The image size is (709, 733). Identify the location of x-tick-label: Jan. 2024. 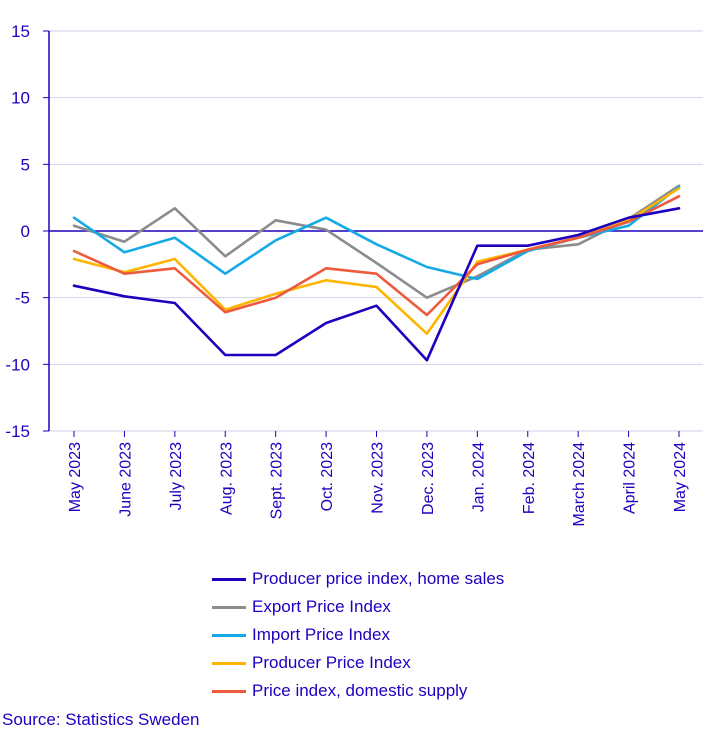
(478, 477).